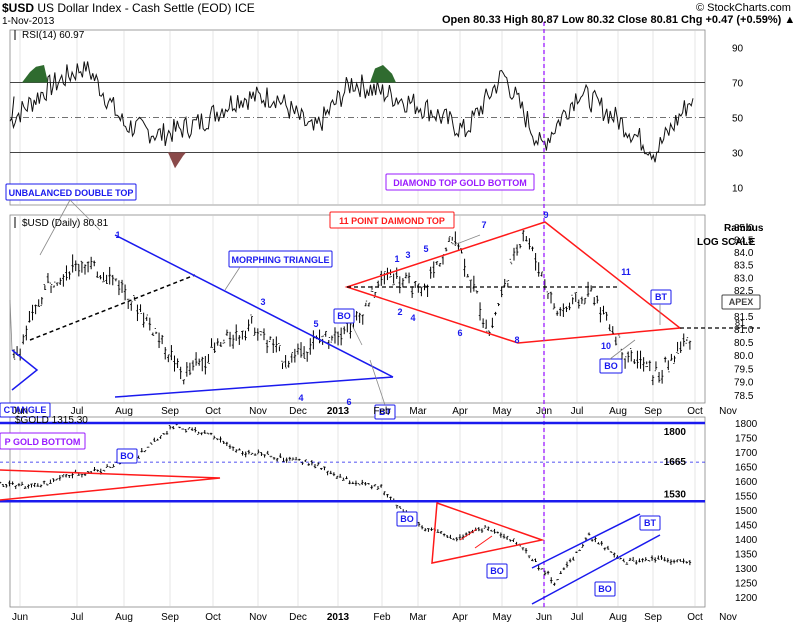 This screenshot has height=622, width=800. I want to click on label-apex-value: 81, so click(740, 323).